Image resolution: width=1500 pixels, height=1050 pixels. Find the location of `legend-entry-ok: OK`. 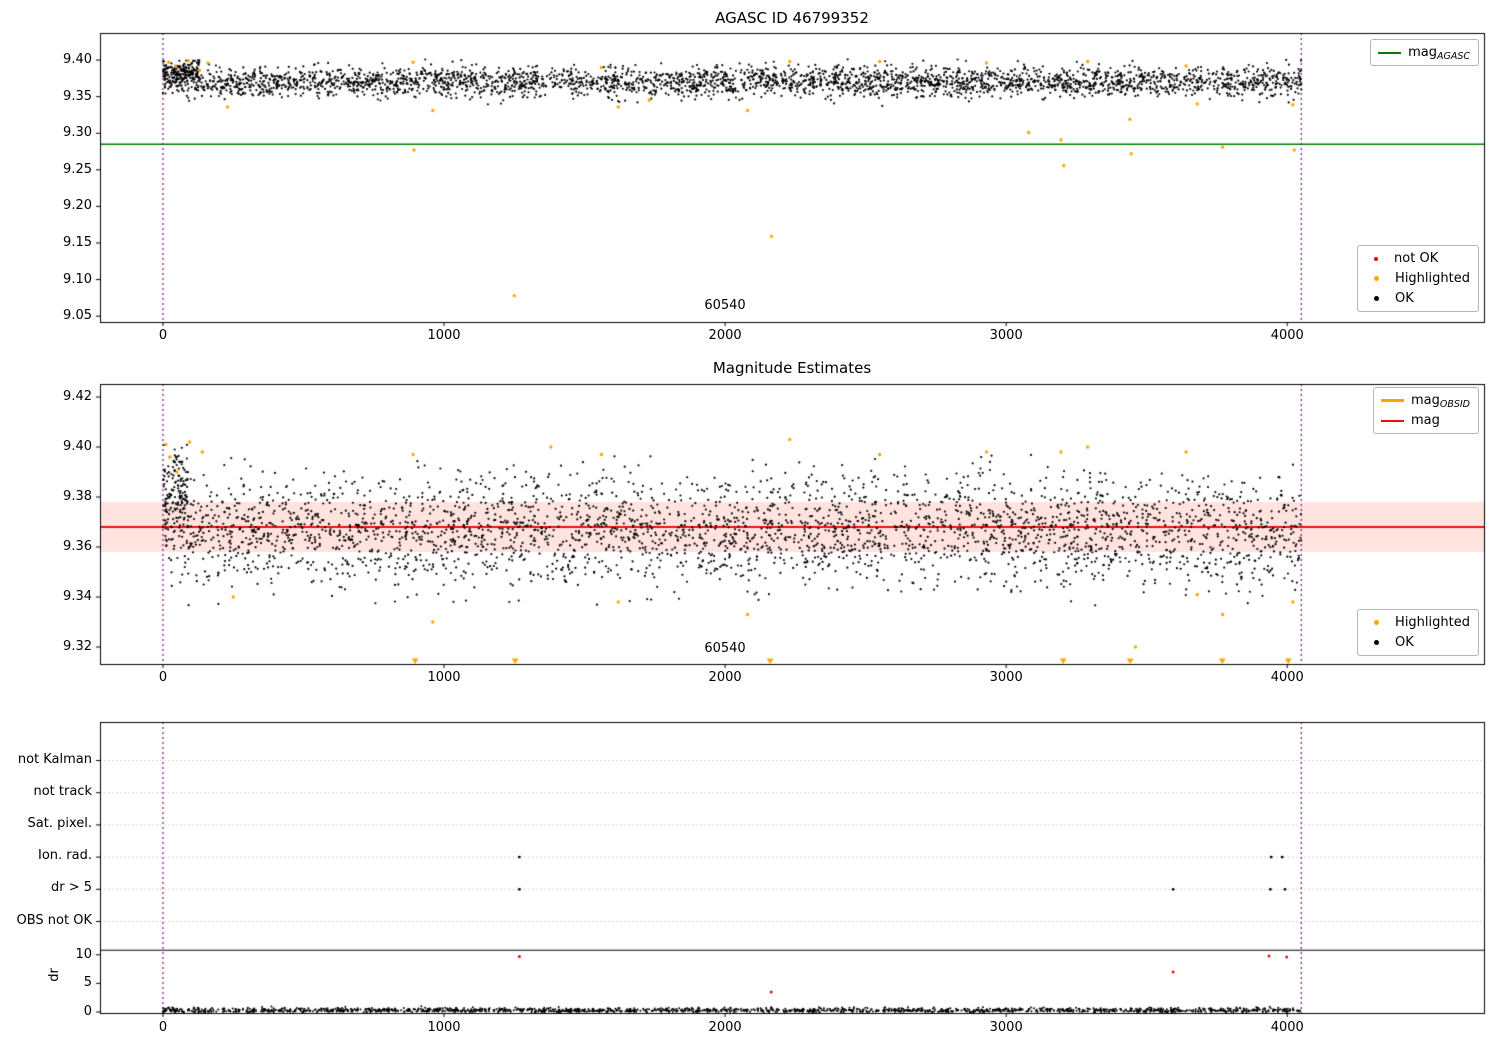

legend-entry-ok: OK is located at coordinates (1417, 298).